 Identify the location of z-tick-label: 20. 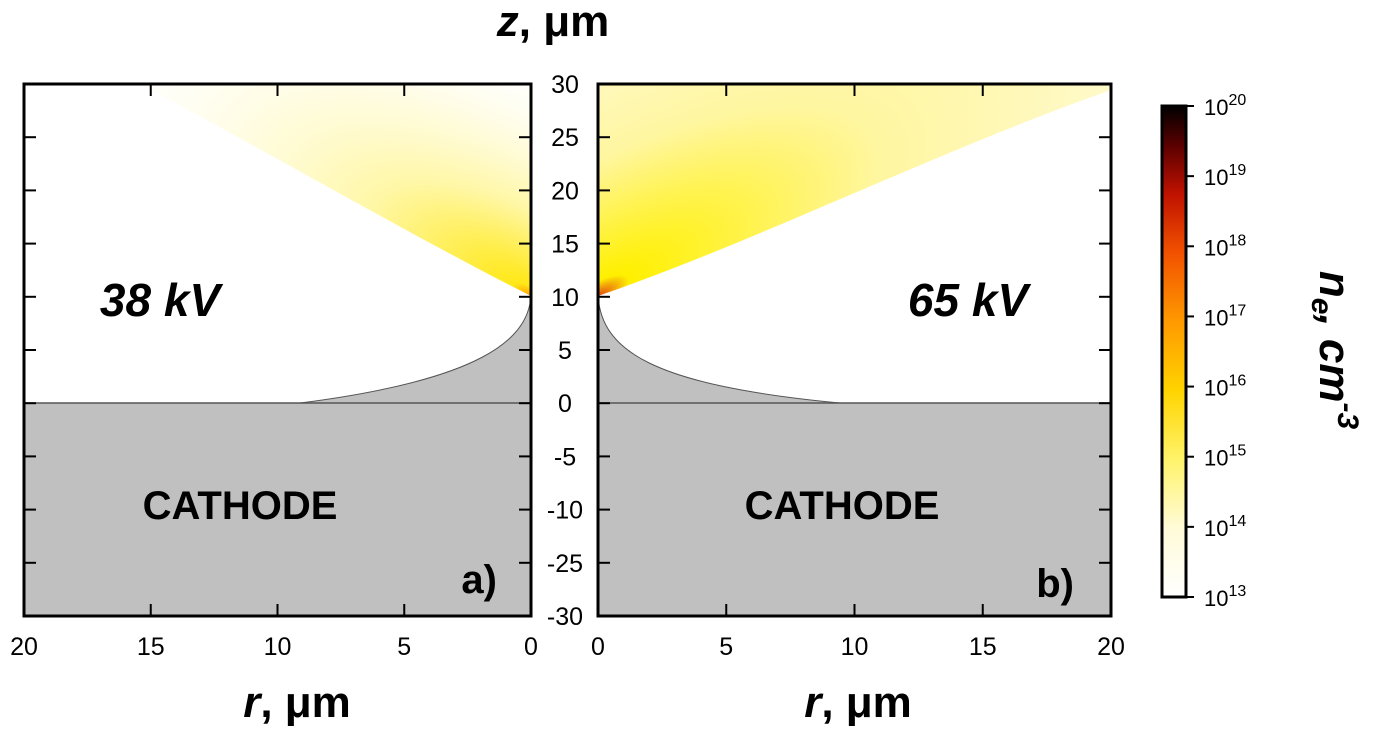
(565, 191).